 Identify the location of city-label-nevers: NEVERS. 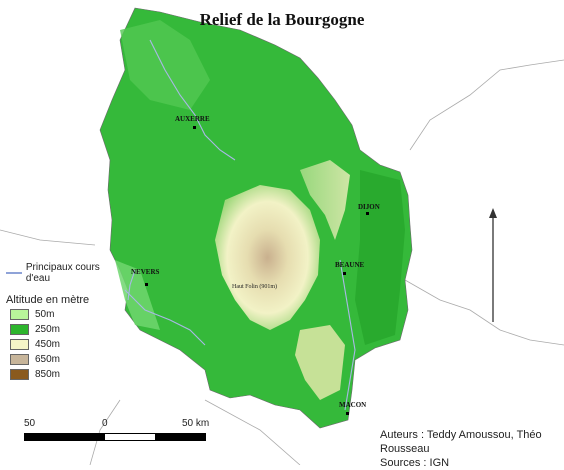
(145, 272).